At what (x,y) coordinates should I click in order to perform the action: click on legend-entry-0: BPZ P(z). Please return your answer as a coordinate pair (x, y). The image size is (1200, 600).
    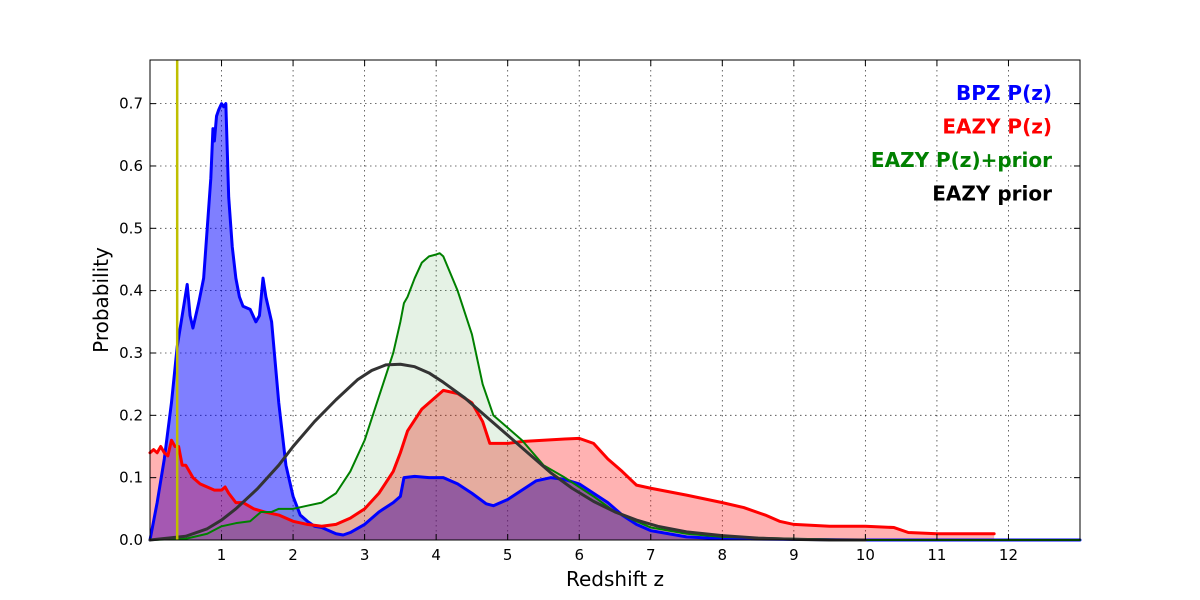
    Looking at the image, I should click on (1004, 93).